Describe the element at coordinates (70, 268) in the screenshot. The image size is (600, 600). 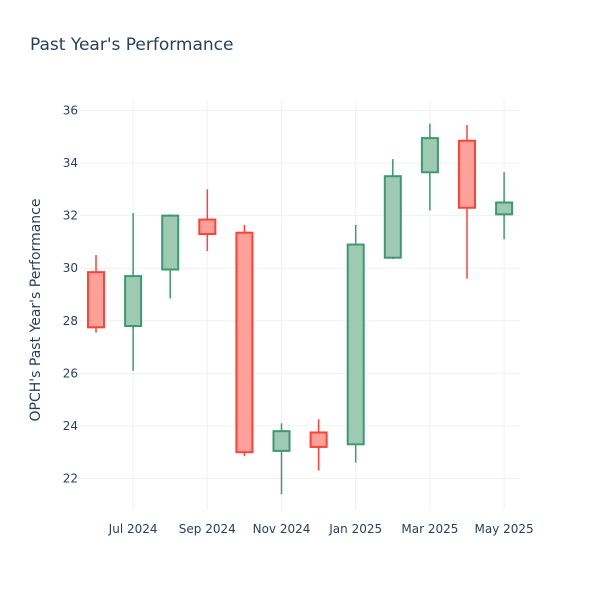
I see `y-tick-label: 30` at that location.